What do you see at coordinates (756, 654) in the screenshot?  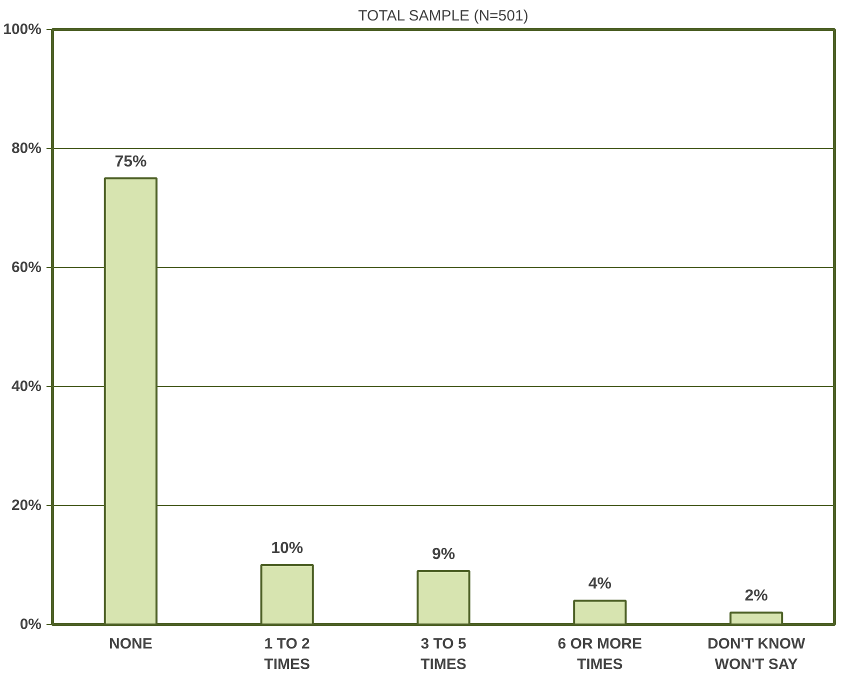 I see `x-tick-label: DON'T KNOW WON'T SAY` at bounding box center [756, 654].